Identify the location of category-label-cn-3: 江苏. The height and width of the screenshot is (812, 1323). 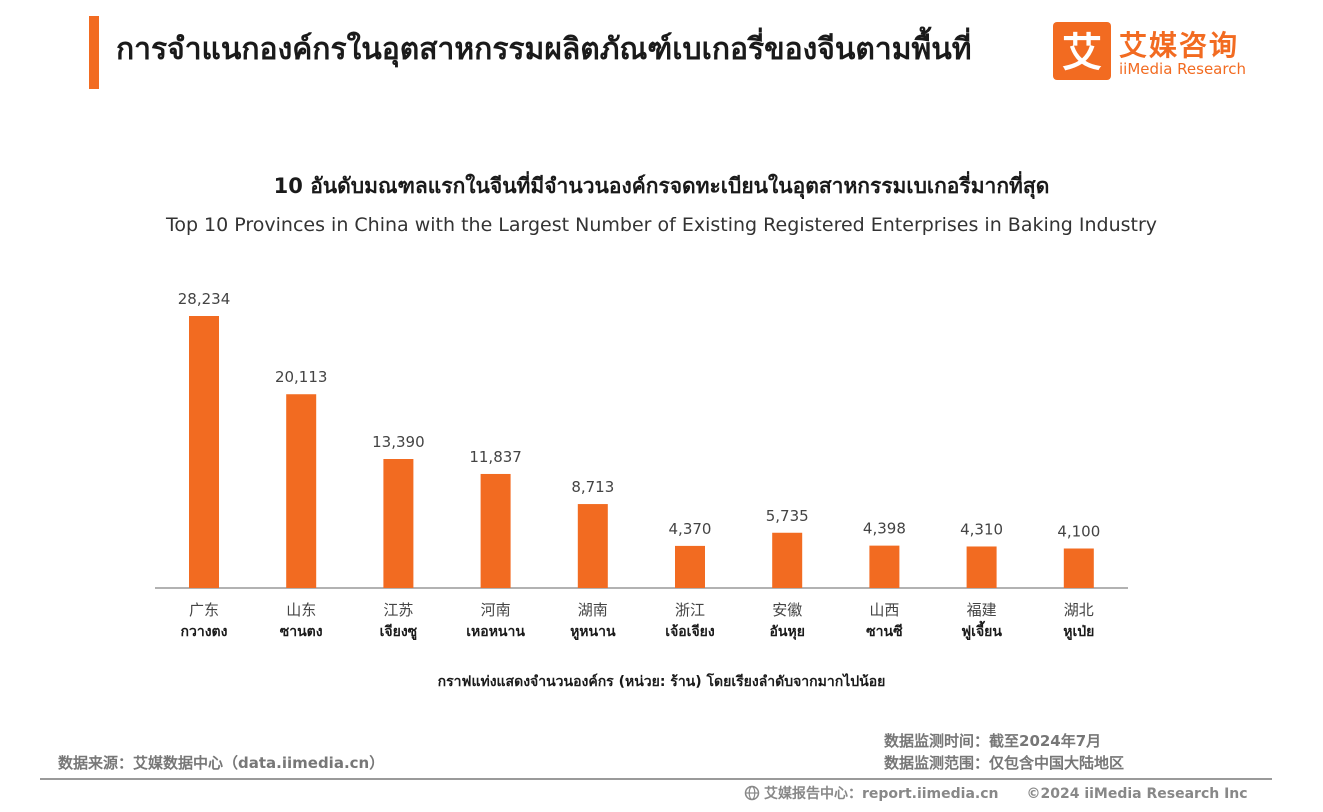
(398, 610).